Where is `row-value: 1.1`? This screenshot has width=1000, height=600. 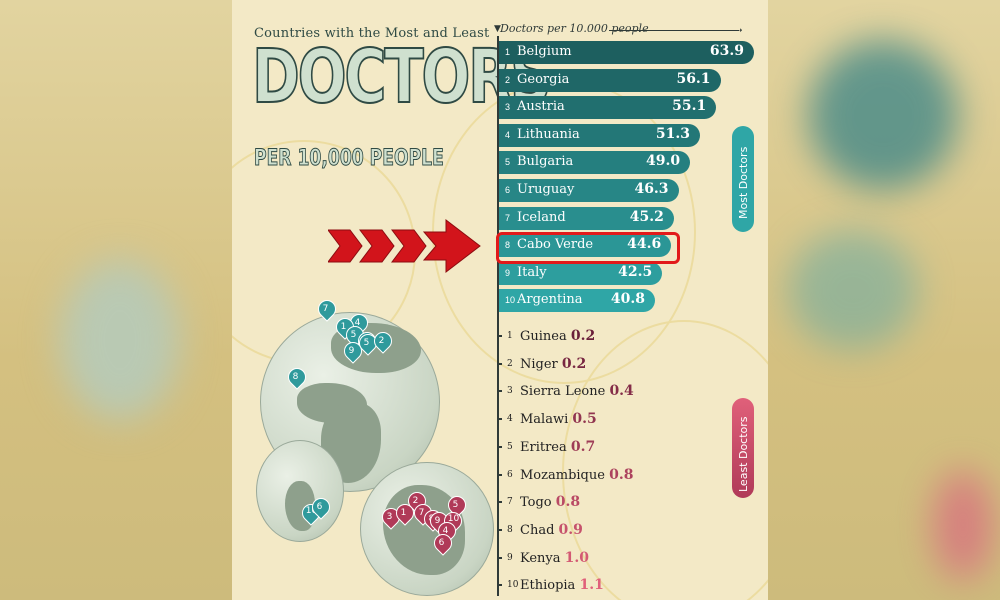 row-value: 1.1 is located at coordinates (591, 585).